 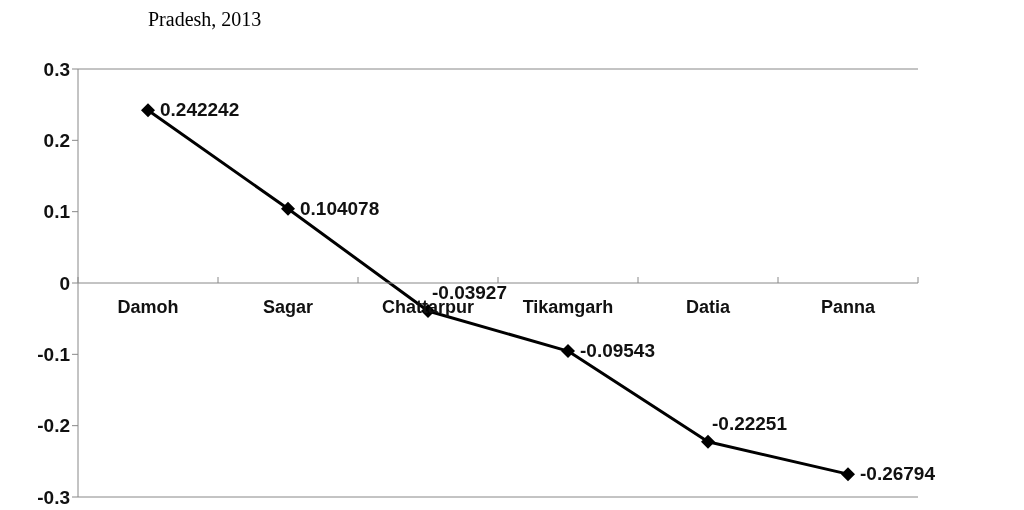 I want to click on x-tick-label: Damoh, so click(x=148, y=307).